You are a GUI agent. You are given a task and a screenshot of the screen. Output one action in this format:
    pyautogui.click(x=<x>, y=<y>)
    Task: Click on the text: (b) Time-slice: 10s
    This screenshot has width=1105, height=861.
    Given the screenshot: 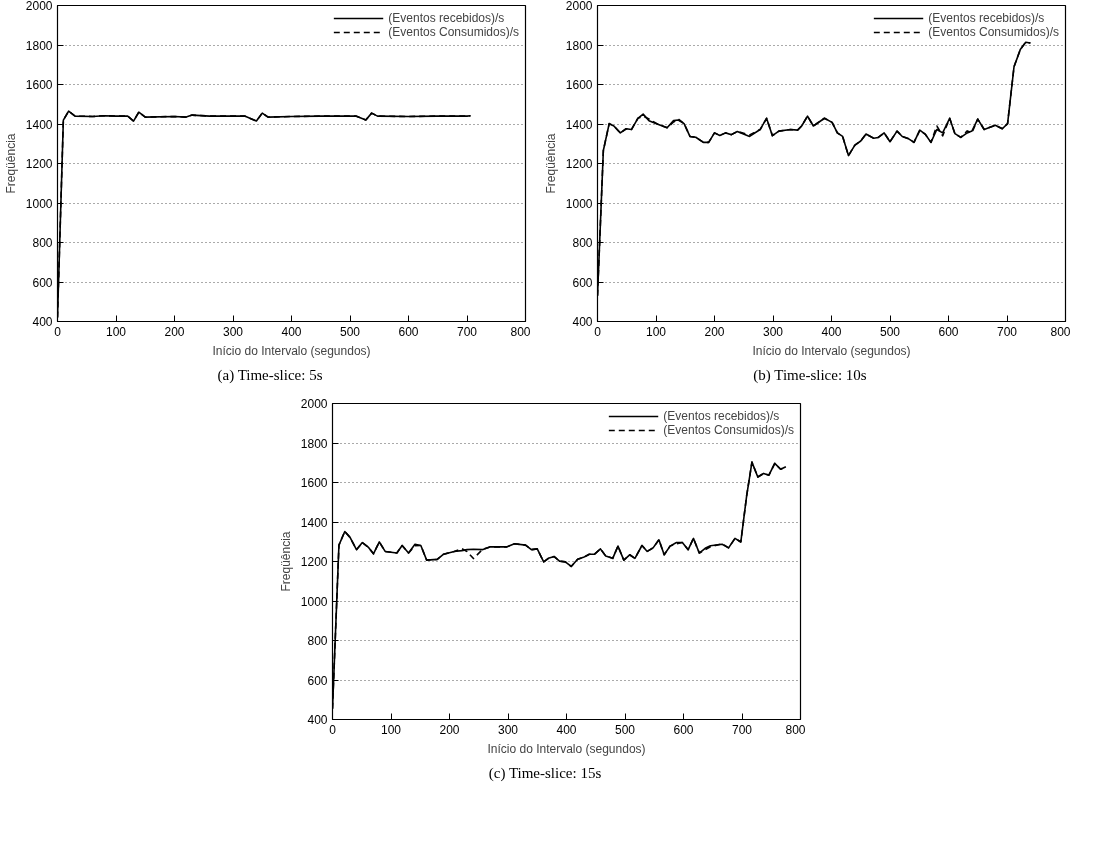 What is the action you would take?
    pyautogui.click(x=810, y=375)
    